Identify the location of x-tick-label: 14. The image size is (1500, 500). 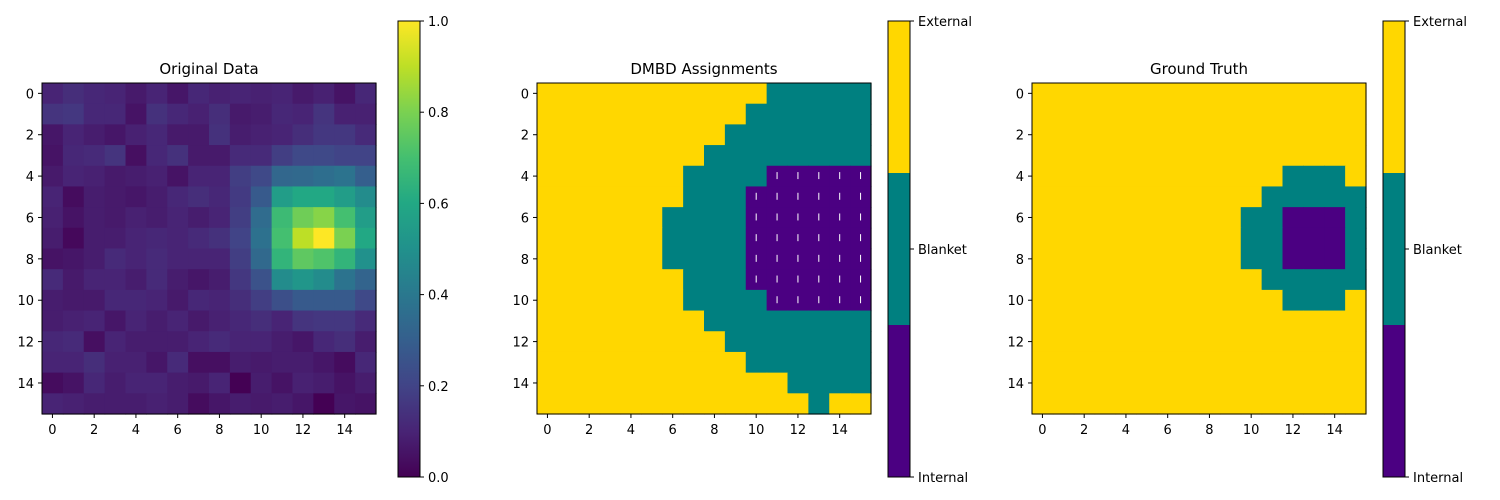
(839, 430).